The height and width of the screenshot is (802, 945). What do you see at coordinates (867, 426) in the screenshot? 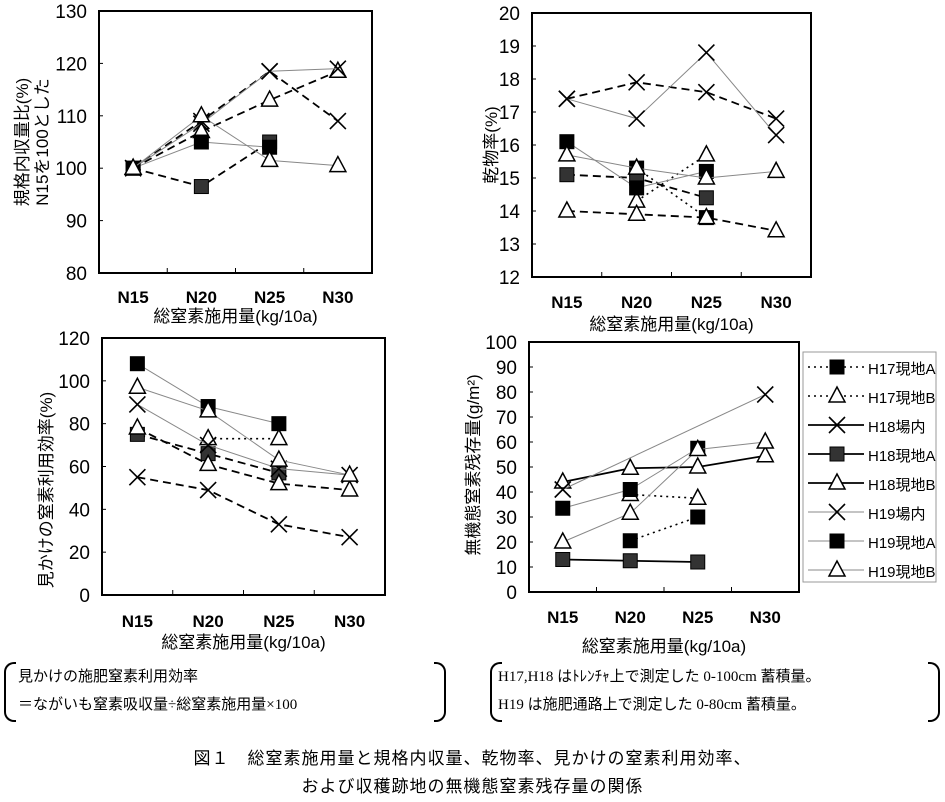
I see `legend-item: H18場内` at bounding box center [867, 426].